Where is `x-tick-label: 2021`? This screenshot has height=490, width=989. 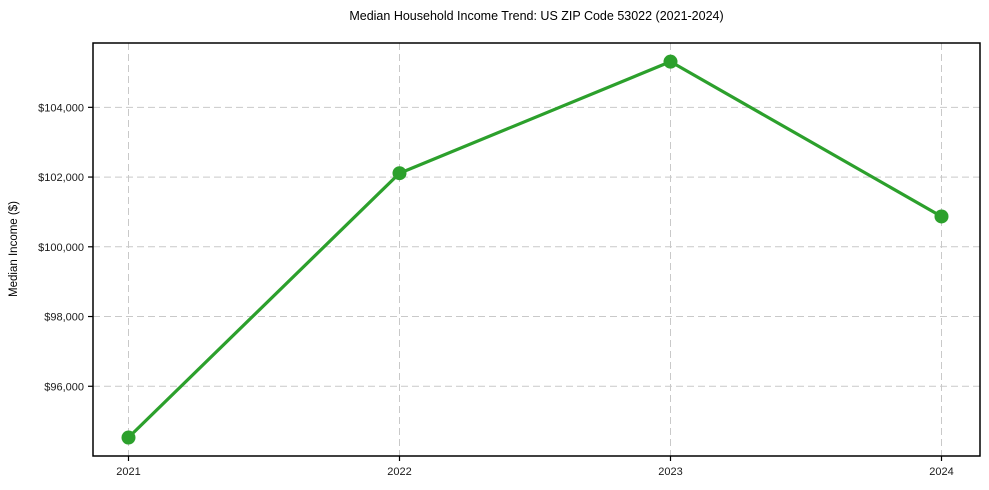
x-tick-label: 2021 is located at coordinates (128, 472).